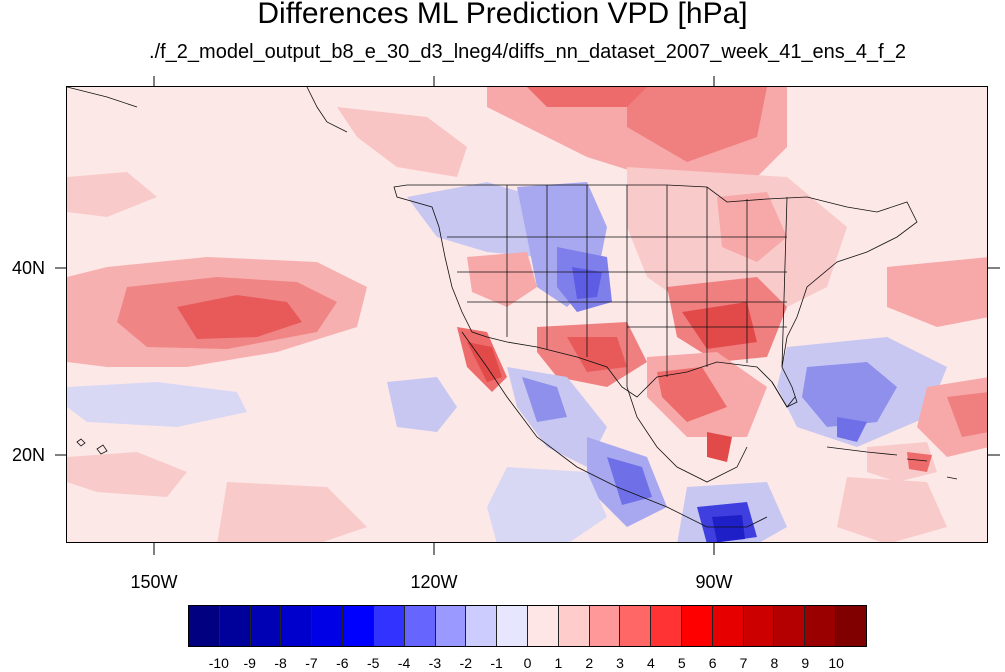  Describe the element at coordinates (805, 663) in the screenshot. I see `colorbar-tick-label: 9` at that location.